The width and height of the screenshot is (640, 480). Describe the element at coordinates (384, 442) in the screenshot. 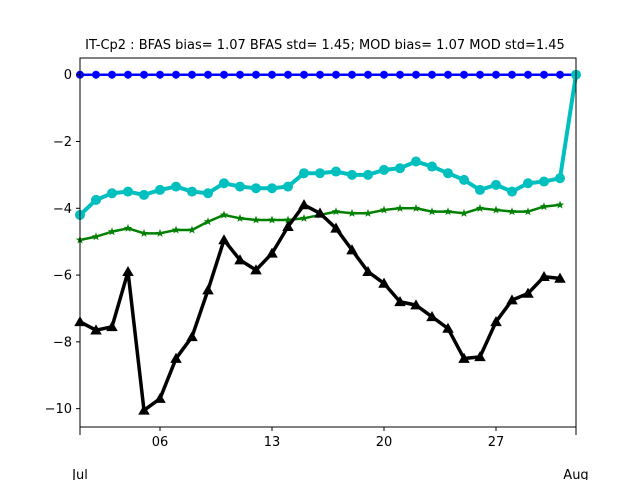

I see `x-tick-label: 20` at that location.